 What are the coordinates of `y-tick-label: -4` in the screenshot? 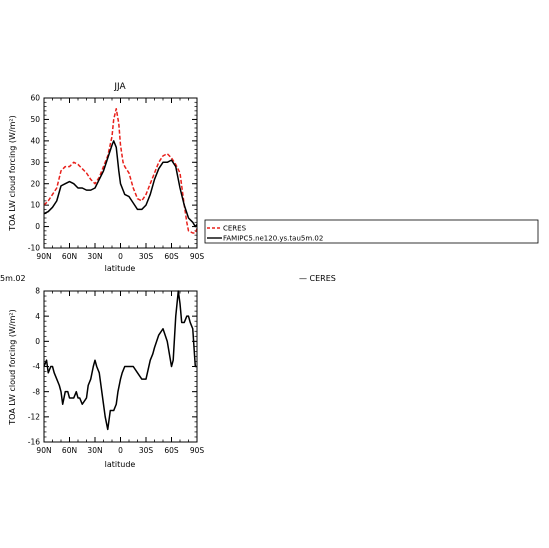 It's located at (37, 366).